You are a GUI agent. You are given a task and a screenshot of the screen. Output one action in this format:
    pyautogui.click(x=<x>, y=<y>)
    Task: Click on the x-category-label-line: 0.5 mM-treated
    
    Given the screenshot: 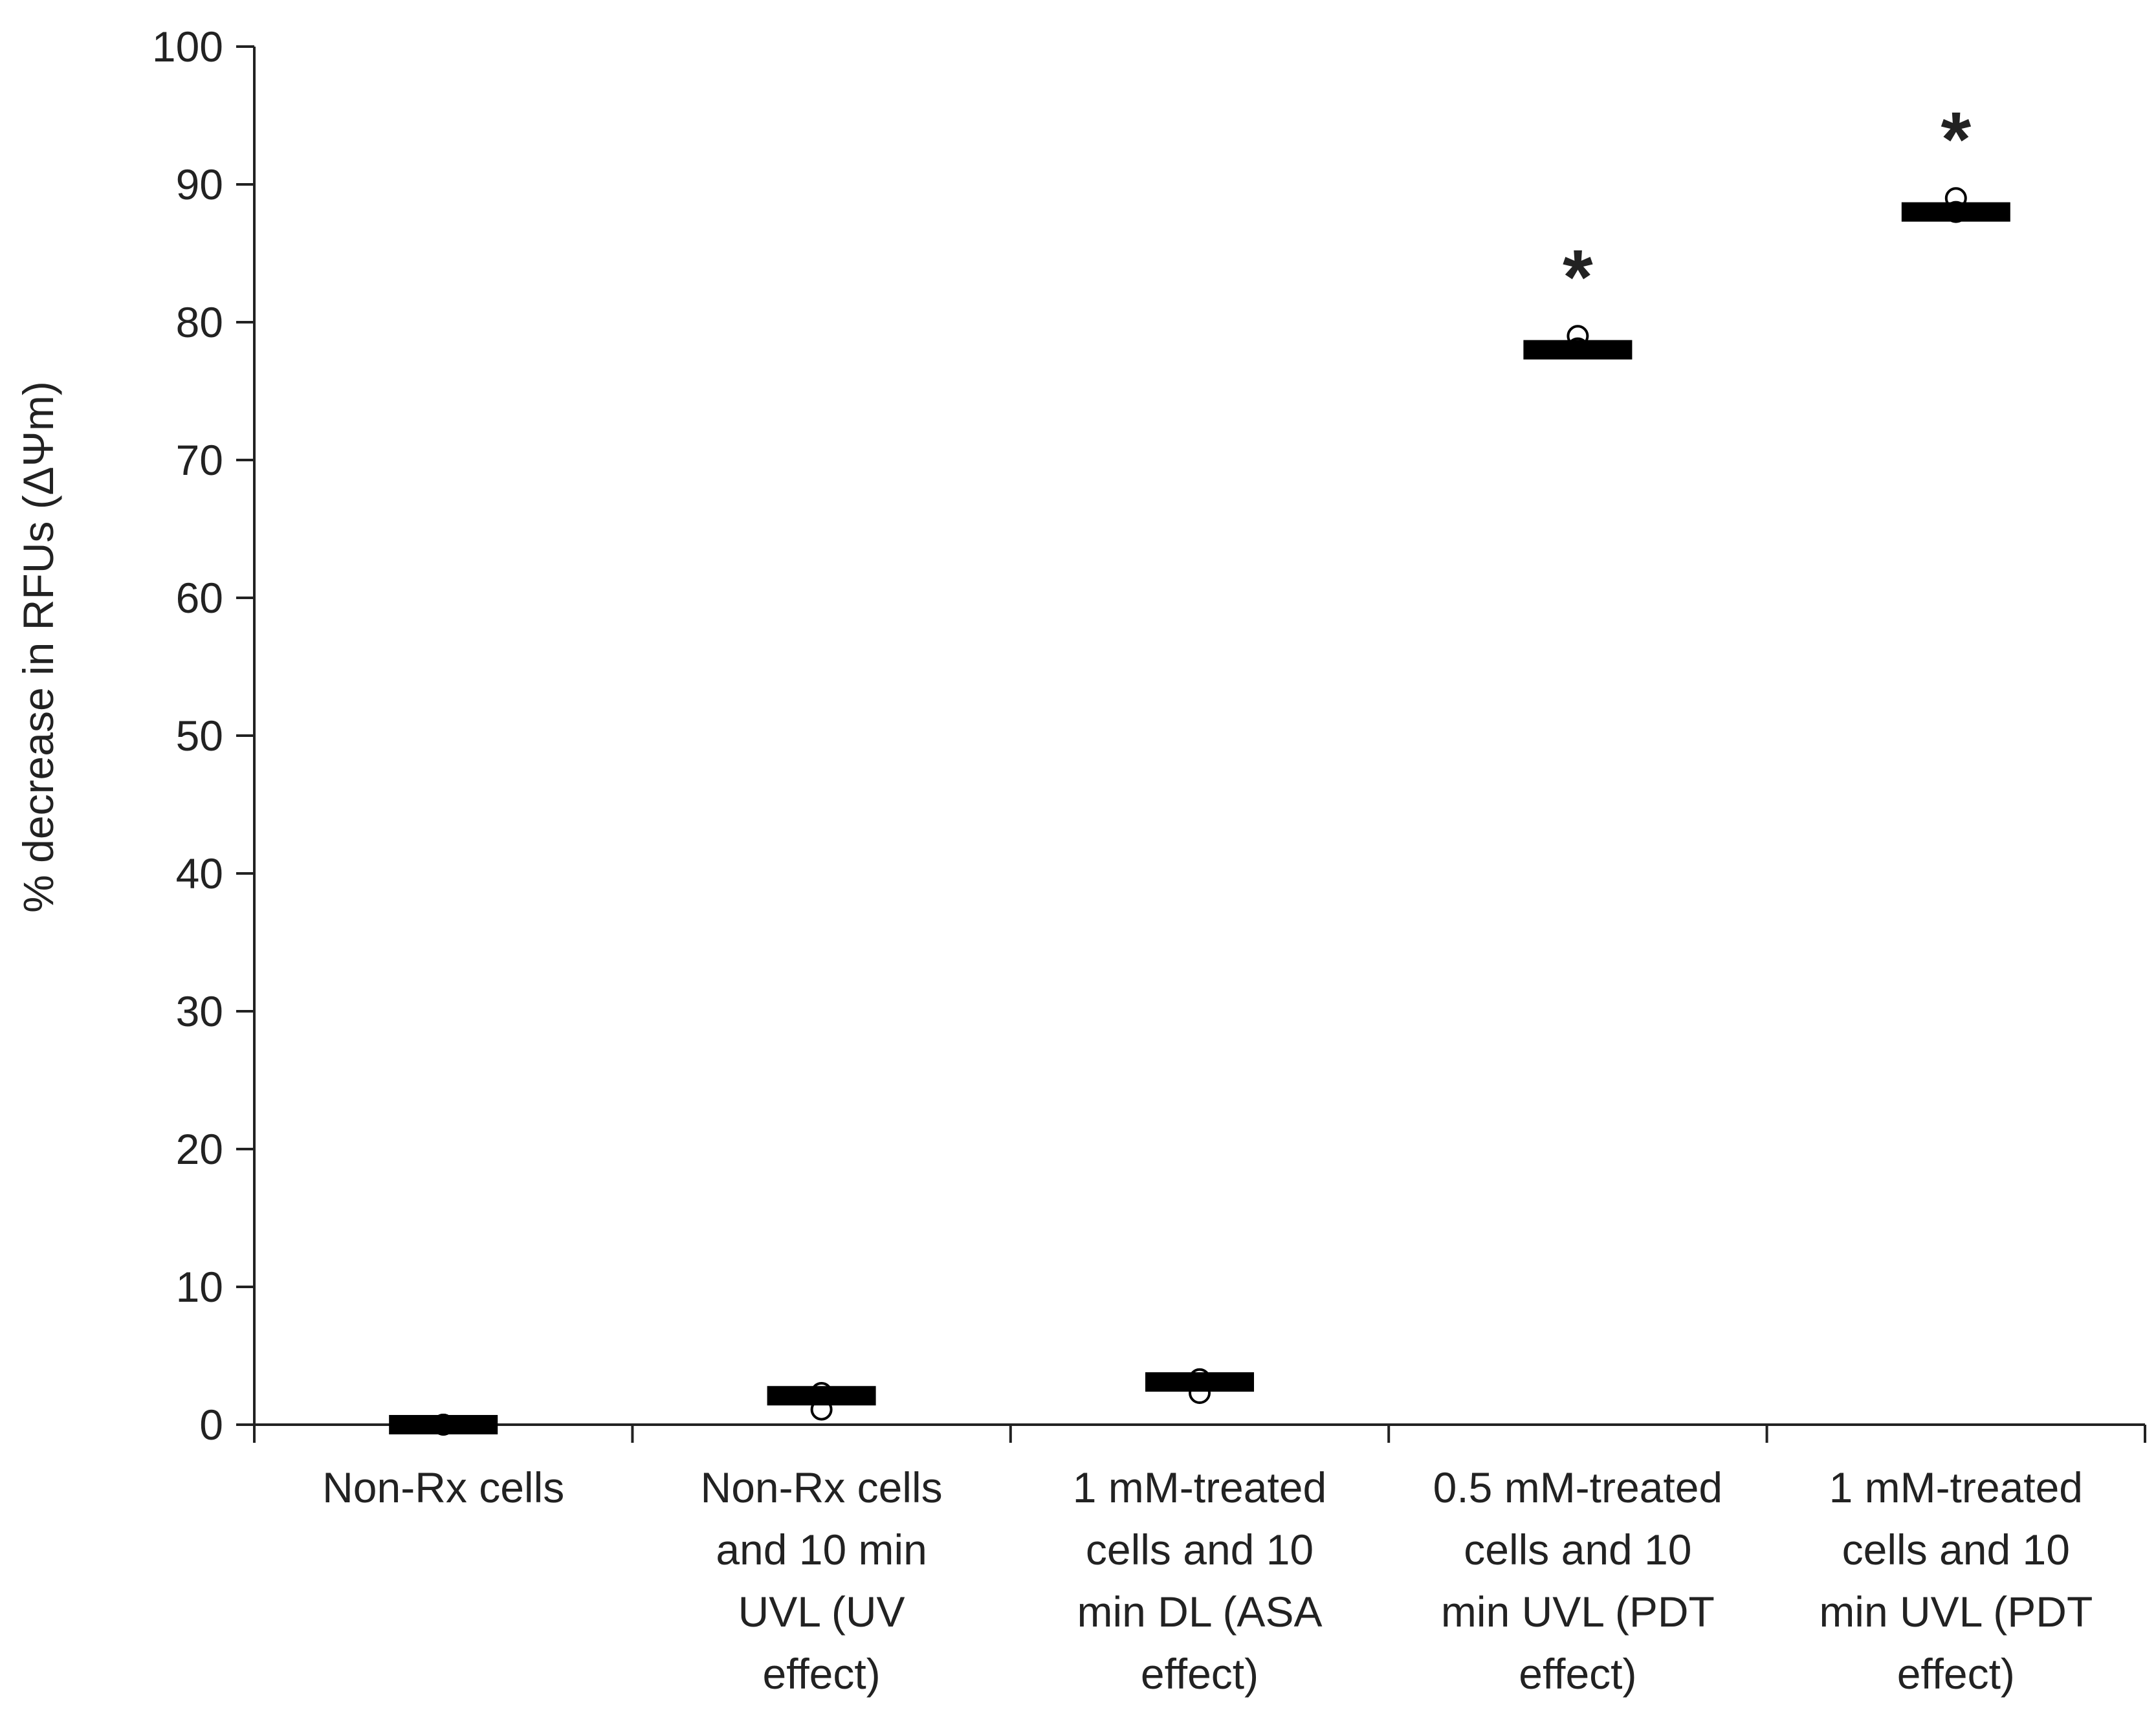 What is the action you would take?
    pyautogui.click(x=1578, y=1487)
    